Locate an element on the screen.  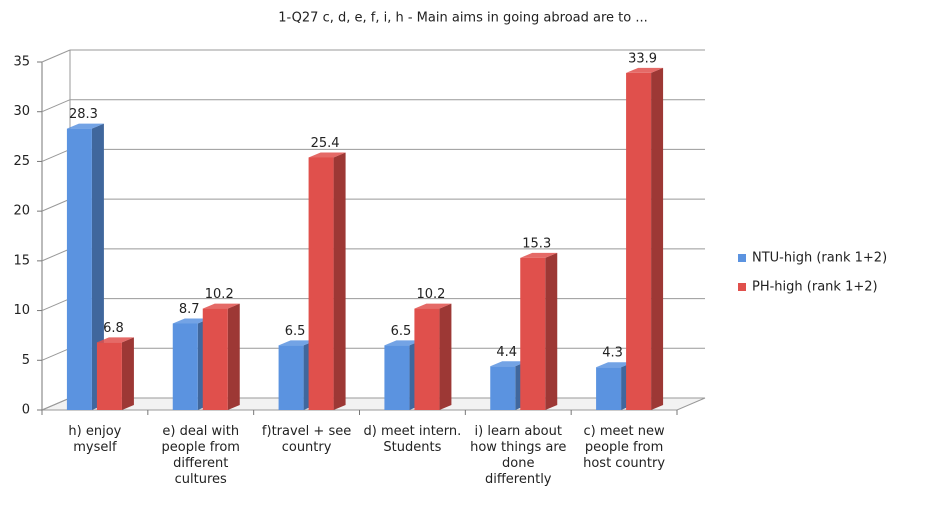
y-tick-label: 10 is located at coordinates (21, 310).